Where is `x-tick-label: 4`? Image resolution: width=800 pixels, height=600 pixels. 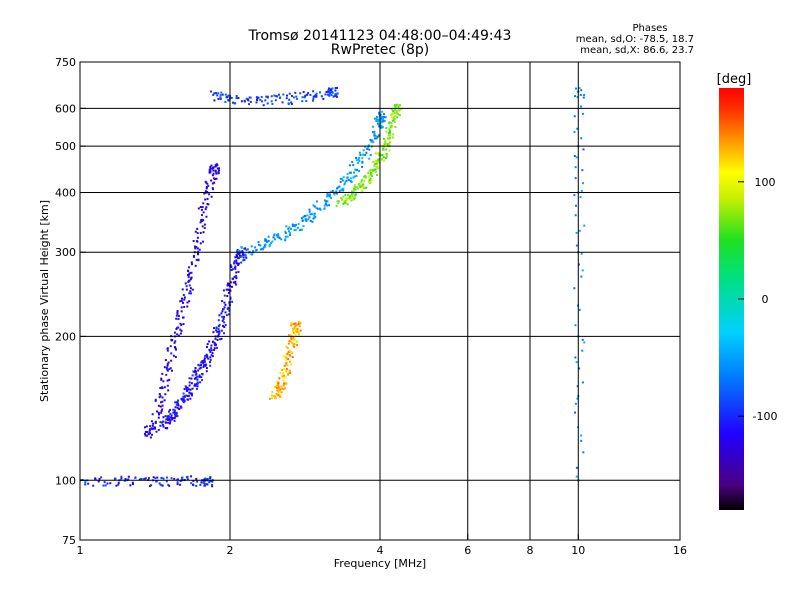
x-tick-label: 4 is located at coordinates (380, 550).